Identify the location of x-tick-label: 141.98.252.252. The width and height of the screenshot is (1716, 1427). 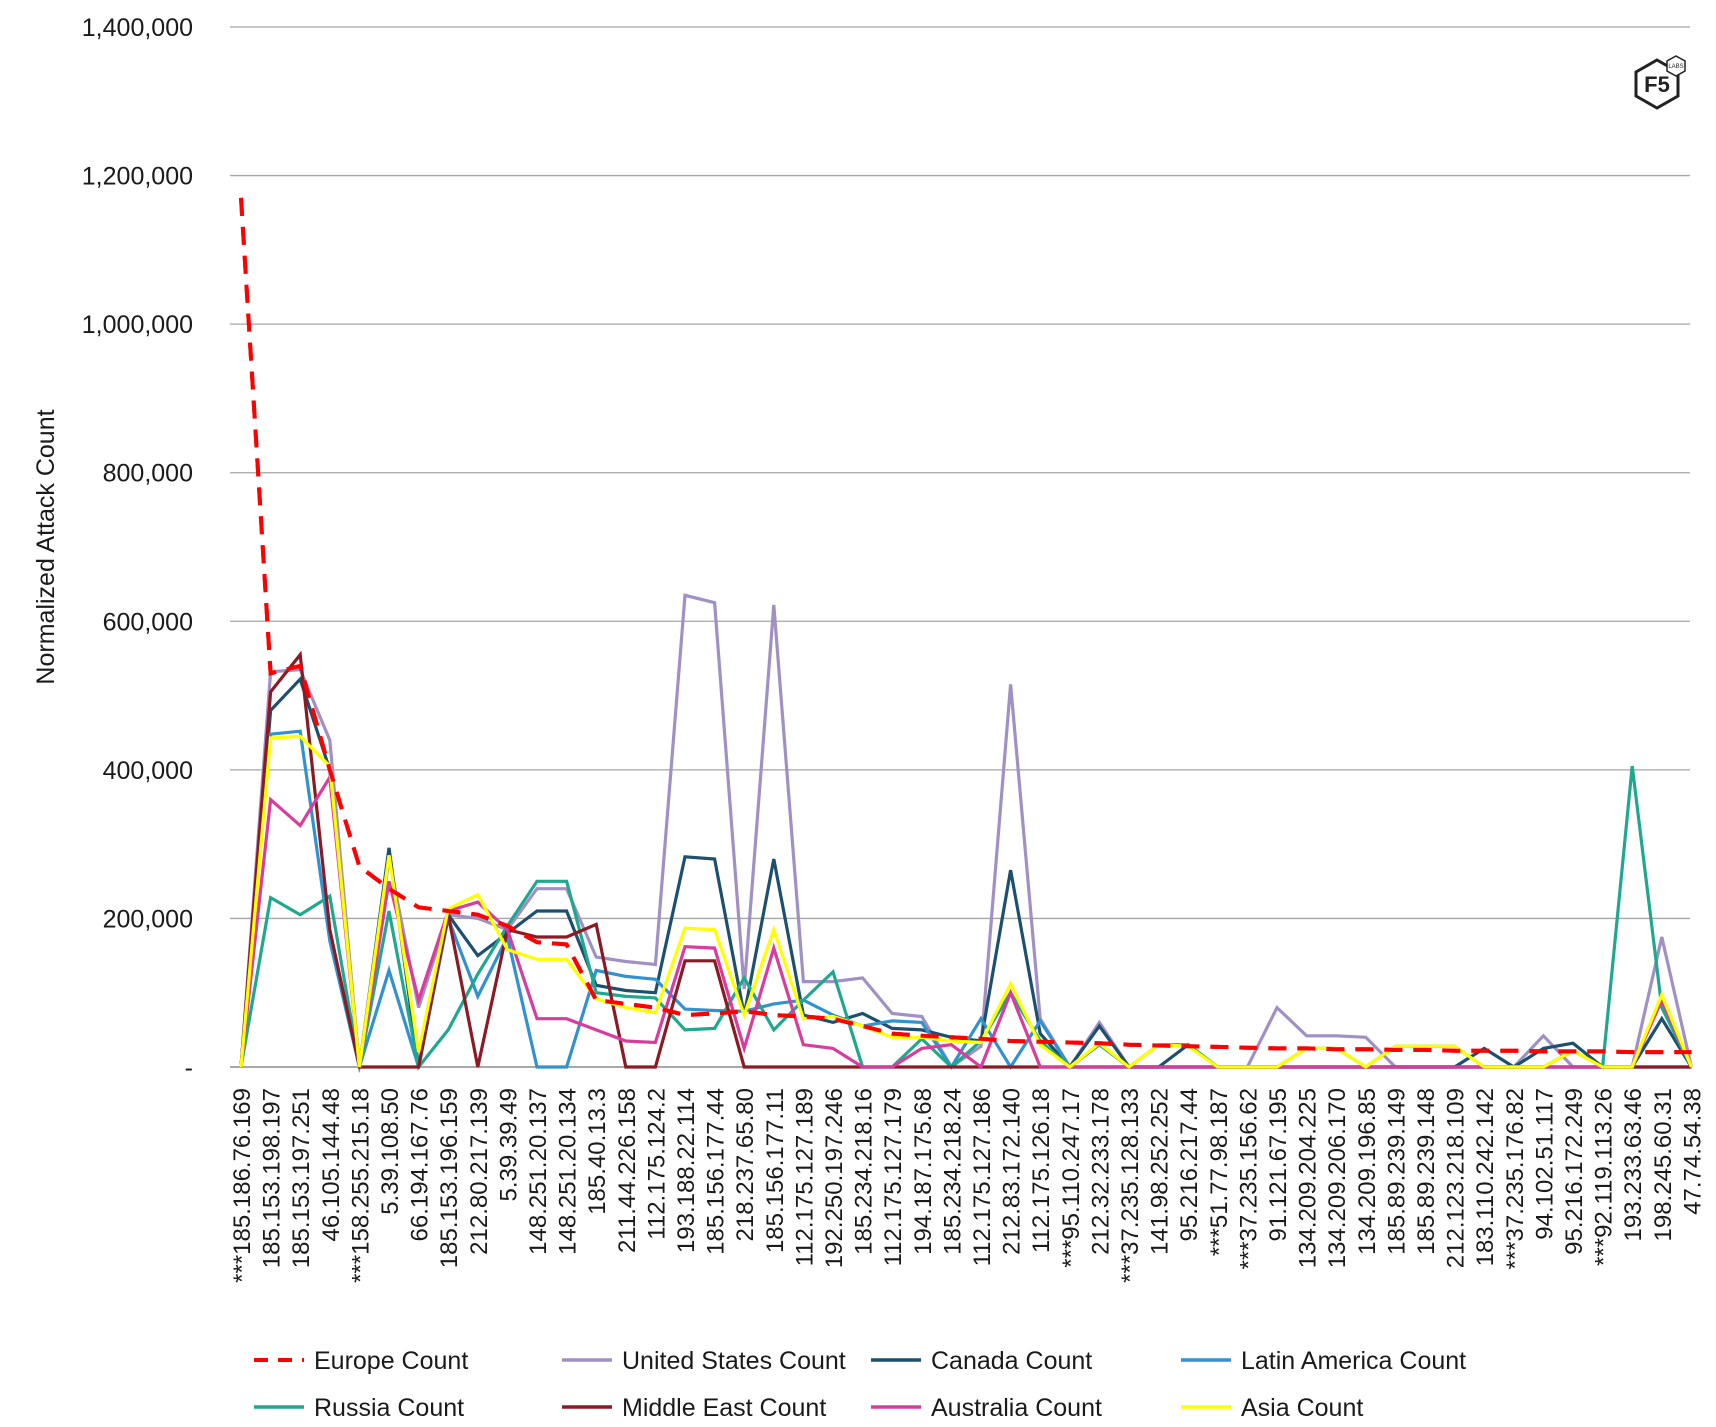
(1160, 1171).